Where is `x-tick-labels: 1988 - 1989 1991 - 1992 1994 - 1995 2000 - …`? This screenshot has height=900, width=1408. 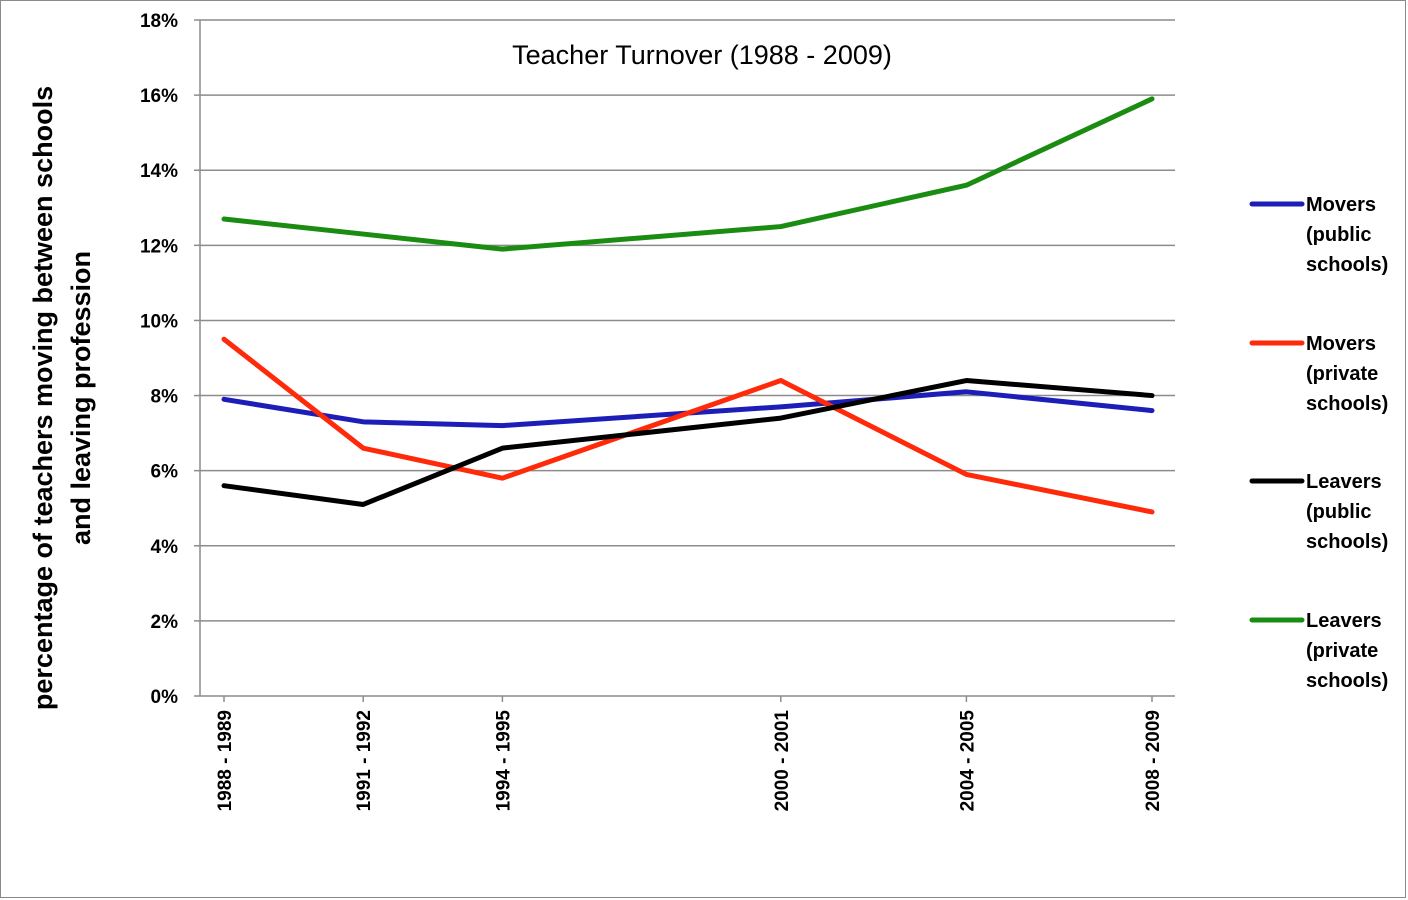
x-tick-labels: 1988 - 1989 1991 - 1992 1994 - 1995 2000 - … is located at coordinates (689, 761).